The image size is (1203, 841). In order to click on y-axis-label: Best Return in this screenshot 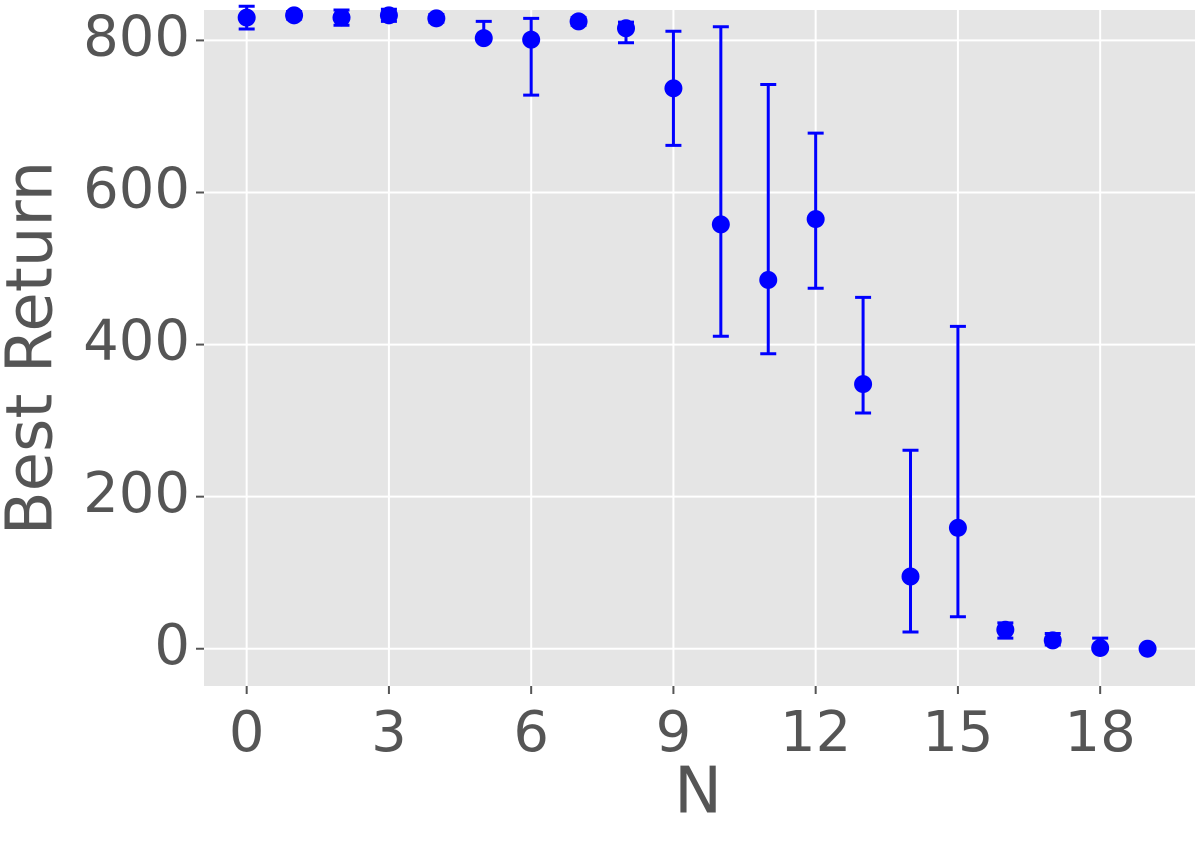, I will do `click(34, 348)`.